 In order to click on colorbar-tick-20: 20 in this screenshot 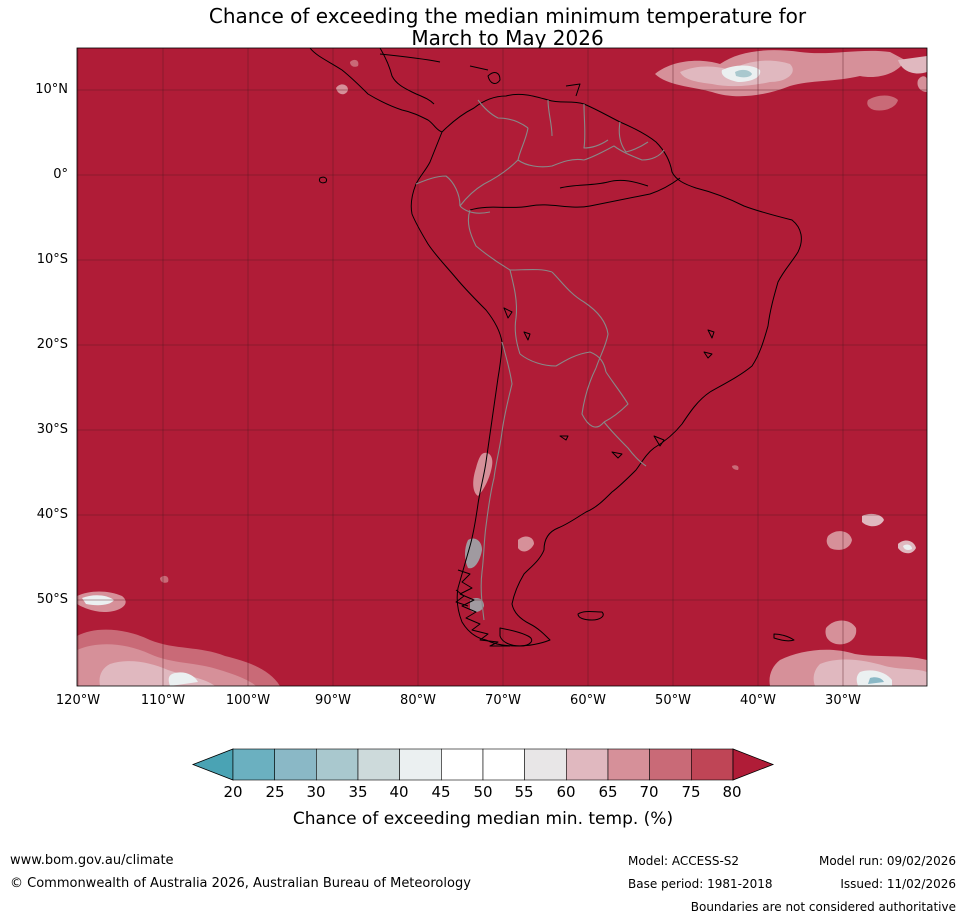, I will do `click(233, 792)`.